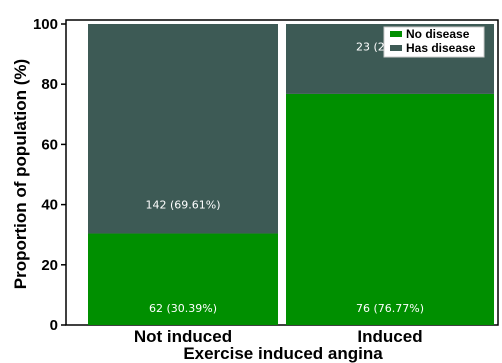 The width and height of the screenshot is (502, 363). What do you see at coordinates (45, 24) in the screenshot?
I see `y-tick-label-100: 100` at bounding box center [45, 24].